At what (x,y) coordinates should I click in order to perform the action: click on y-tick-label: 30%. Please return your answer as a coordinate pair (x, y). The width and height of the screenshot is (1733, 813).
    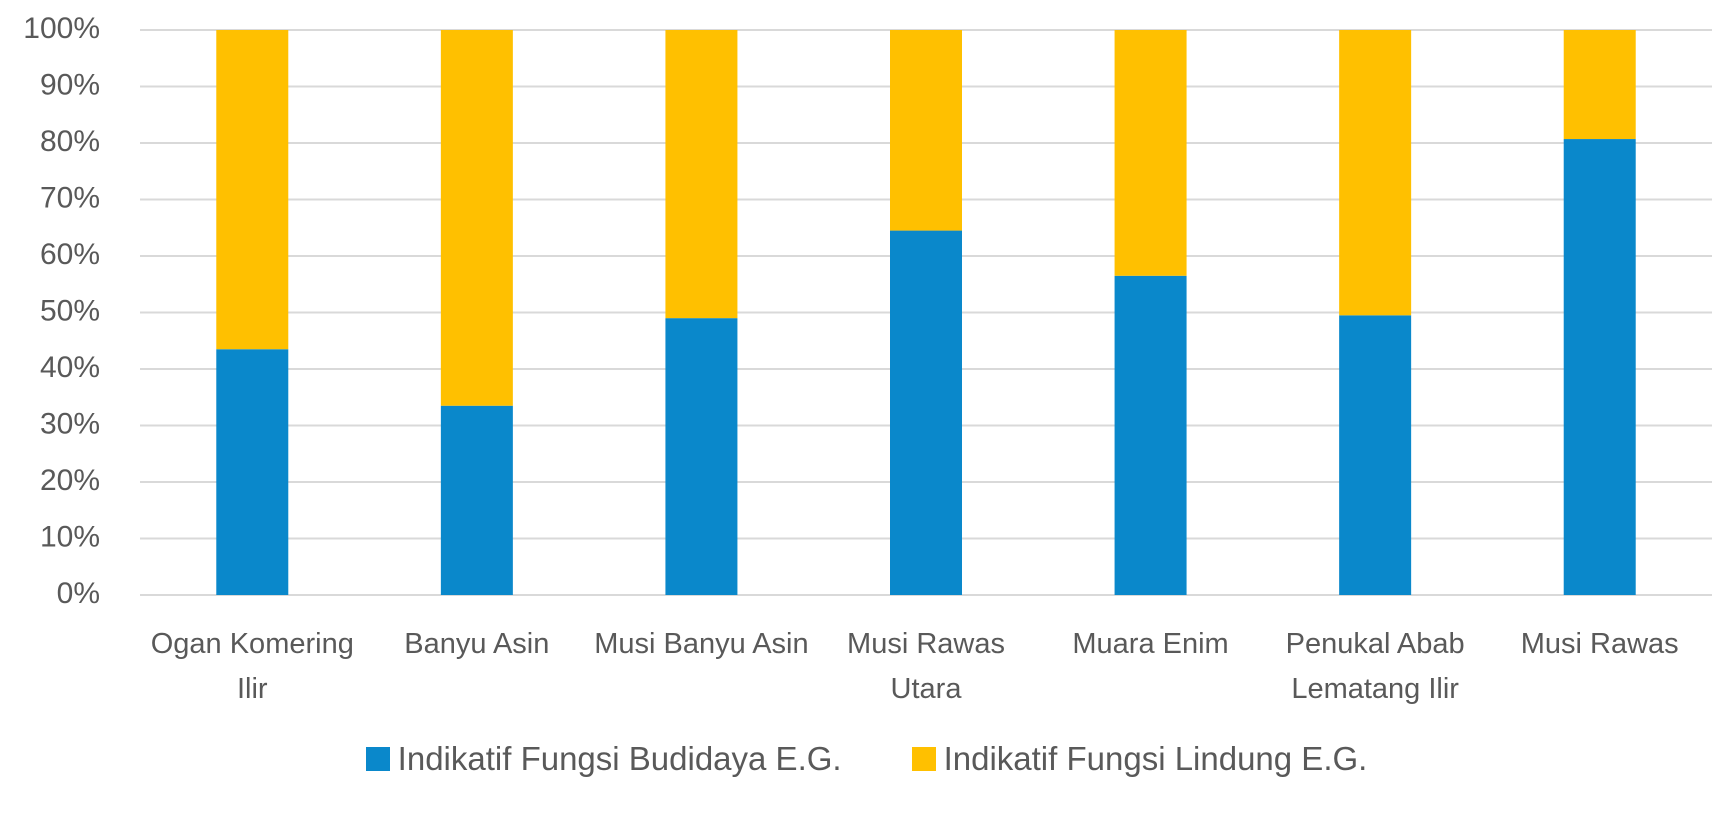
    Looking at the image, I should click on (70, 423).